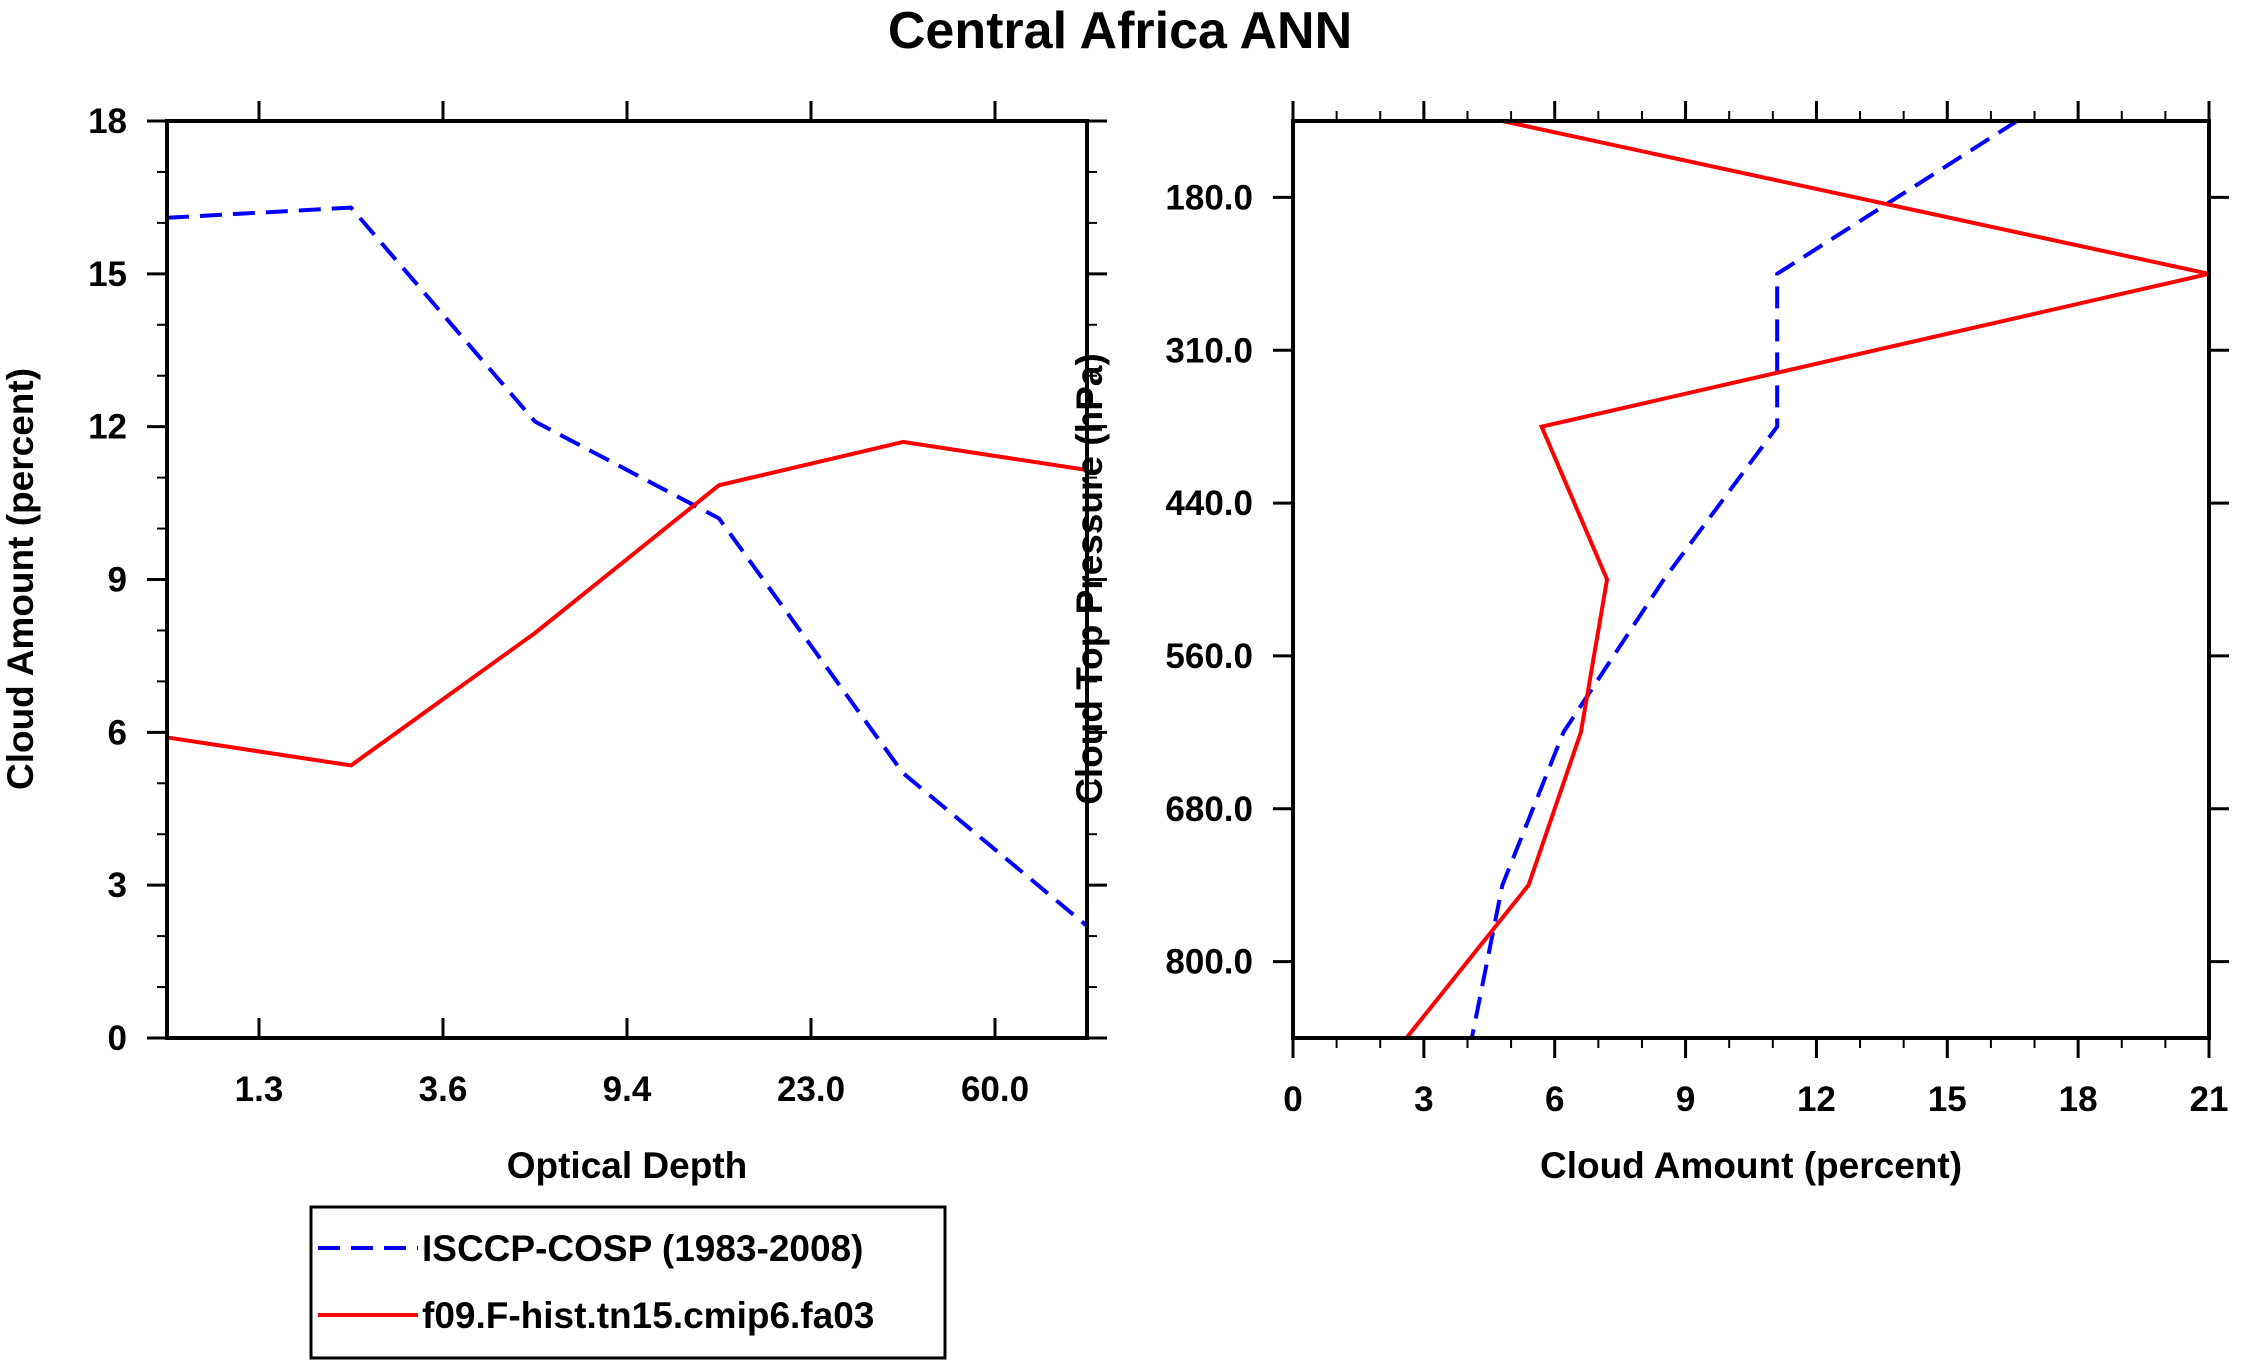 Image resolution: width=2241 pixels, height=1367 pixels. What do you see at coordinates (1209, 579) in the screenshot?
I see `right-y-tick-labels: 180.0 310.0 440.0 560.0 680.0 800.0` at bounding box center [1209, 579].